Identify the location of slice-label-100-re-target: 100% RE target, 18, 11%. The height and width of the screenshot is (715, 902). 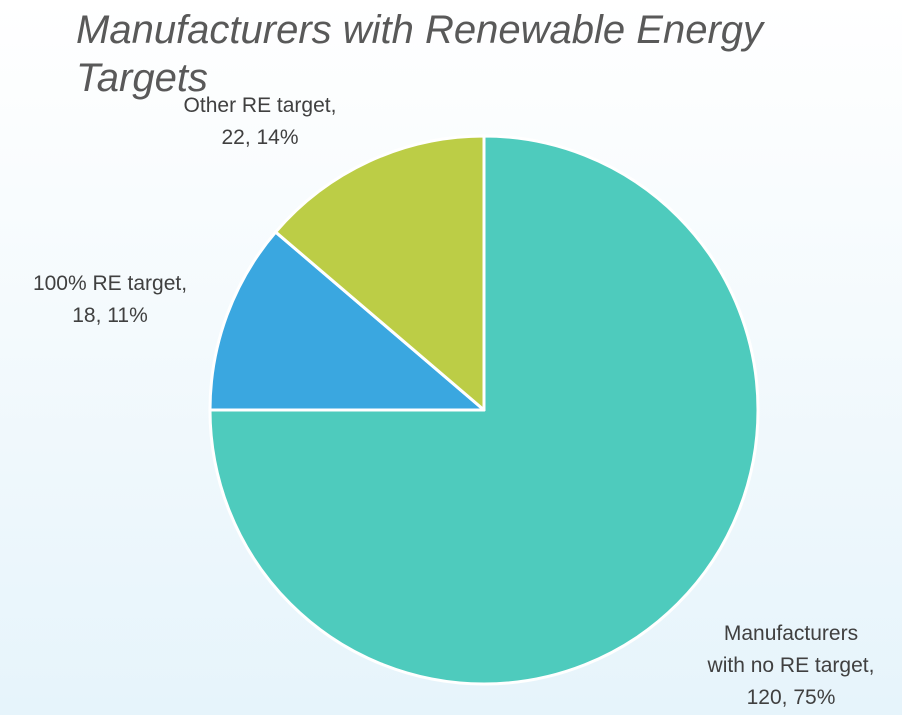
(110, 300).